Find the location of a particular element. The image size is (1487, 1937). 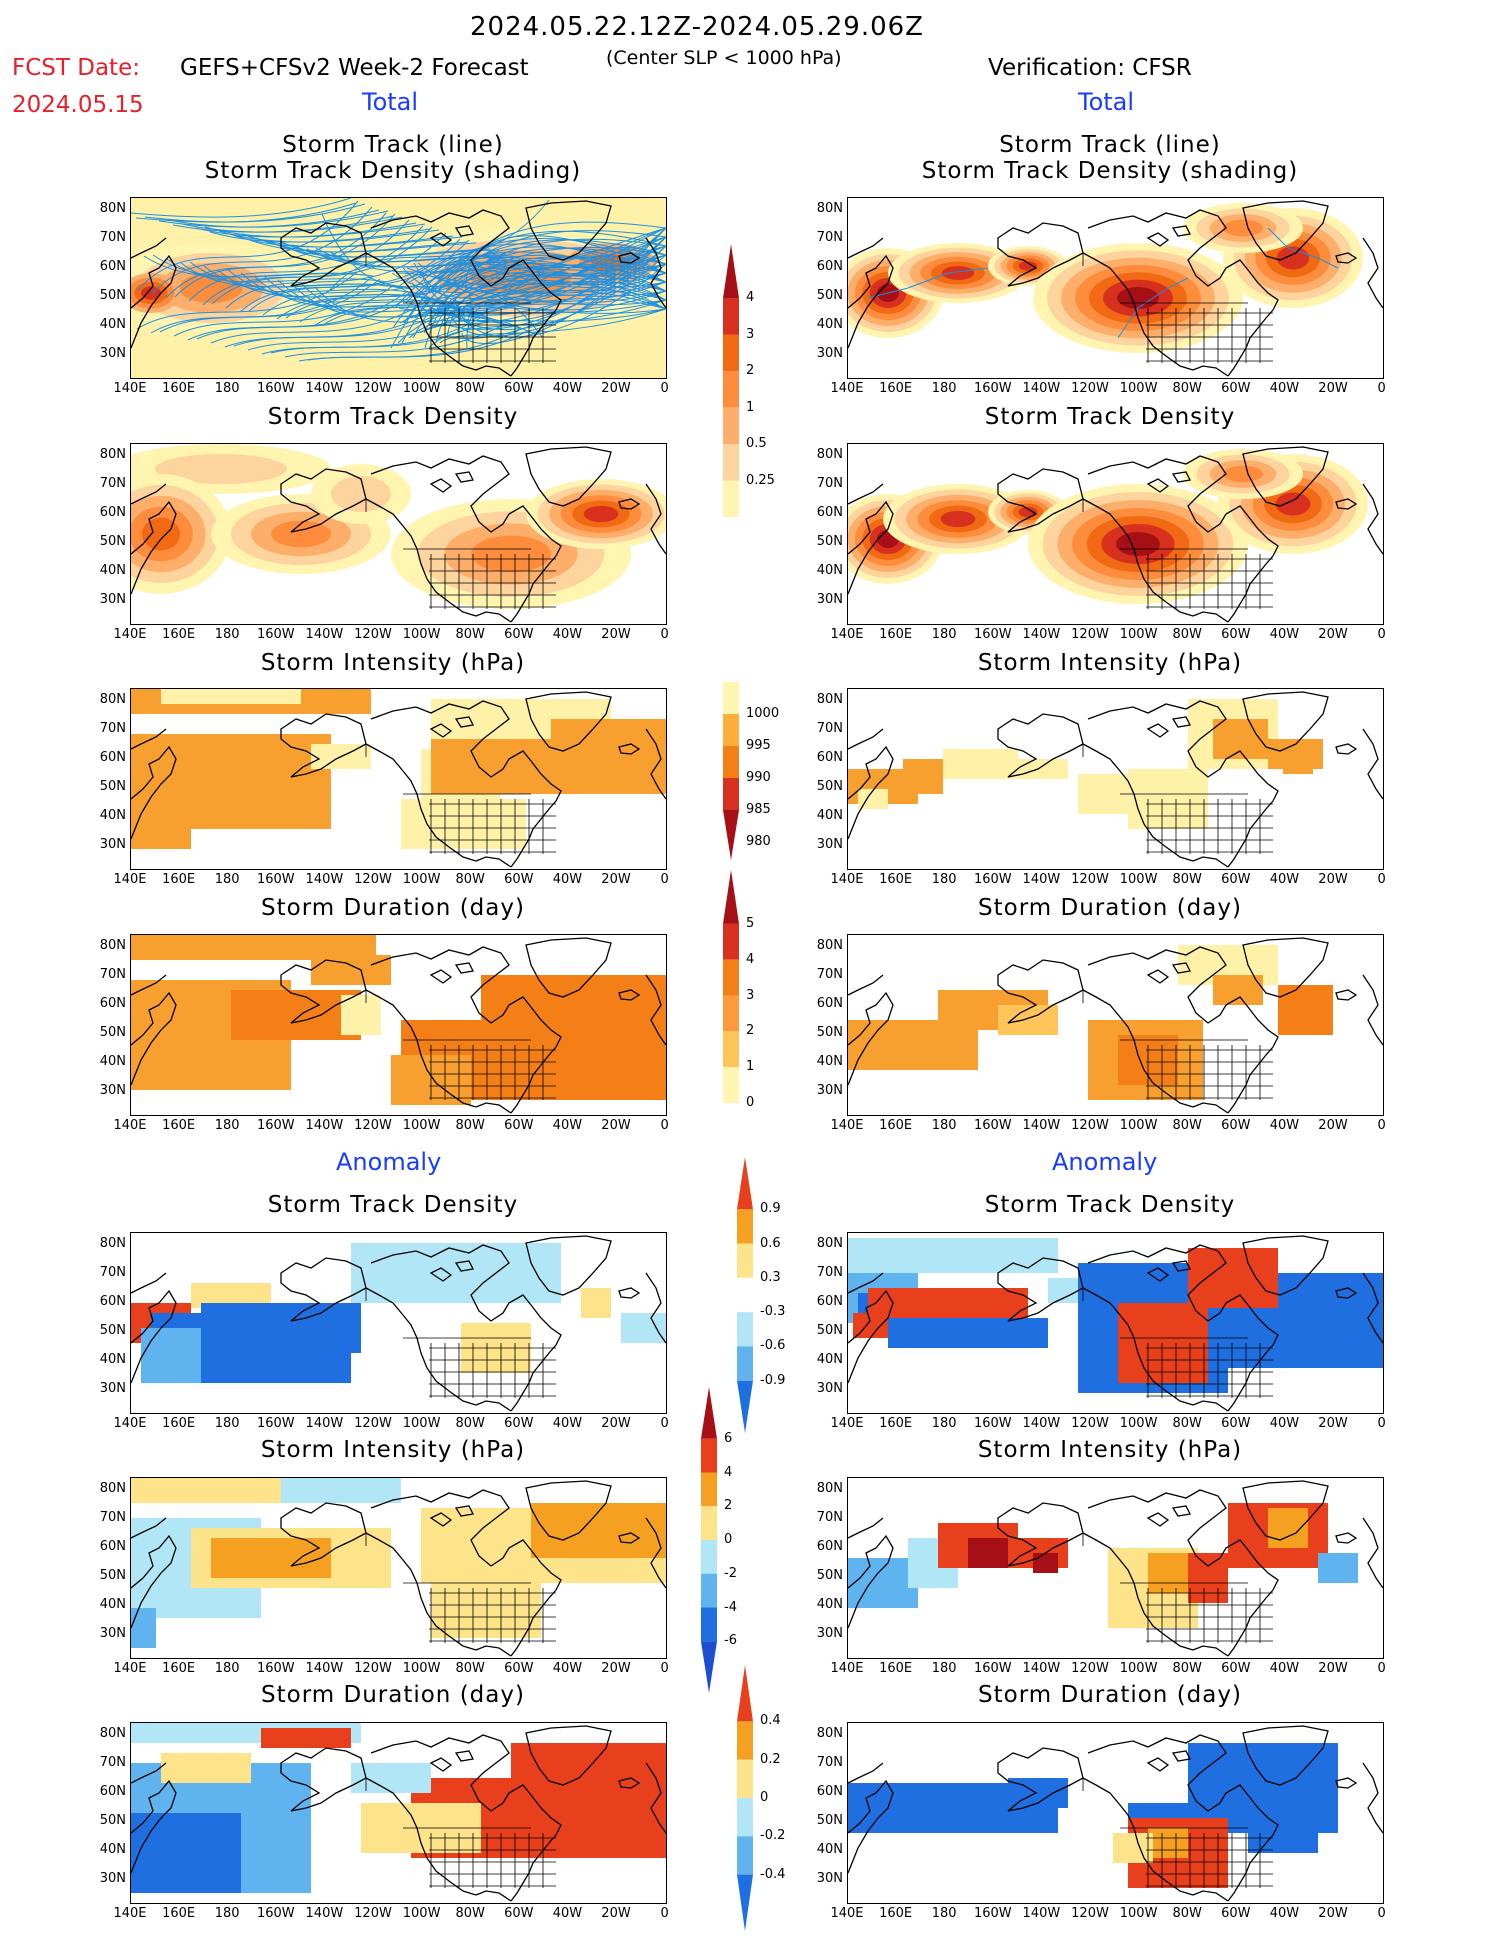

panel-title: Storm Intensity (hPa) is located at coordinates (393, 663).